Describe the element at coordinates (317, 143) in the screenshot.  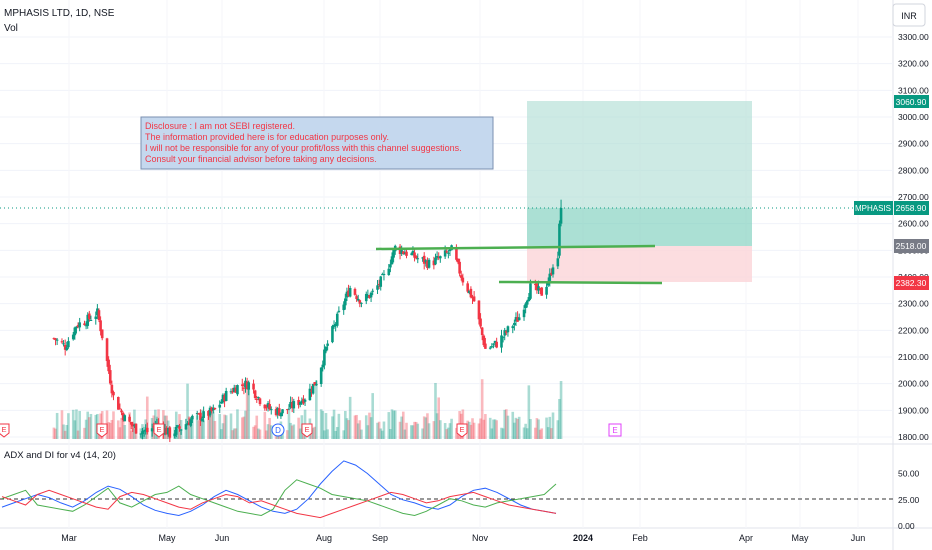
I see `disclosure-box` at that location.